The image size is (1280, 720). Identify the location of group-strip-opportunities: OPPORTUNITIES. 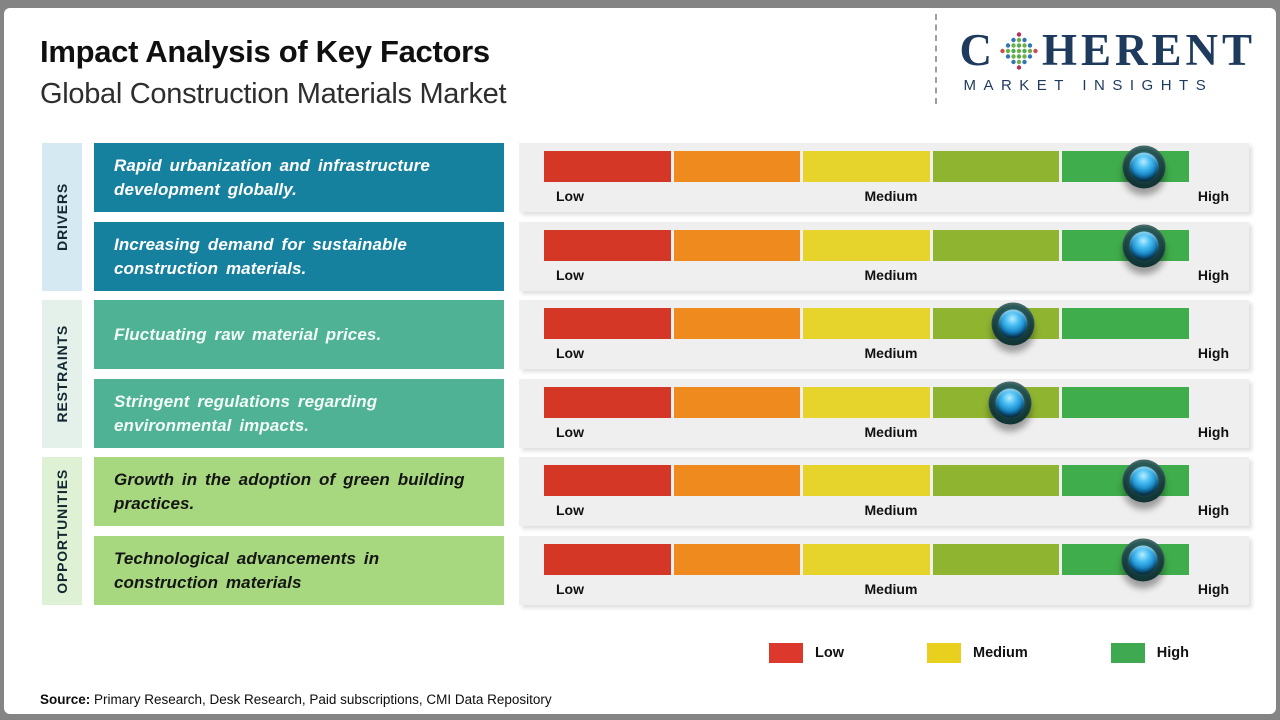
(62, 531).